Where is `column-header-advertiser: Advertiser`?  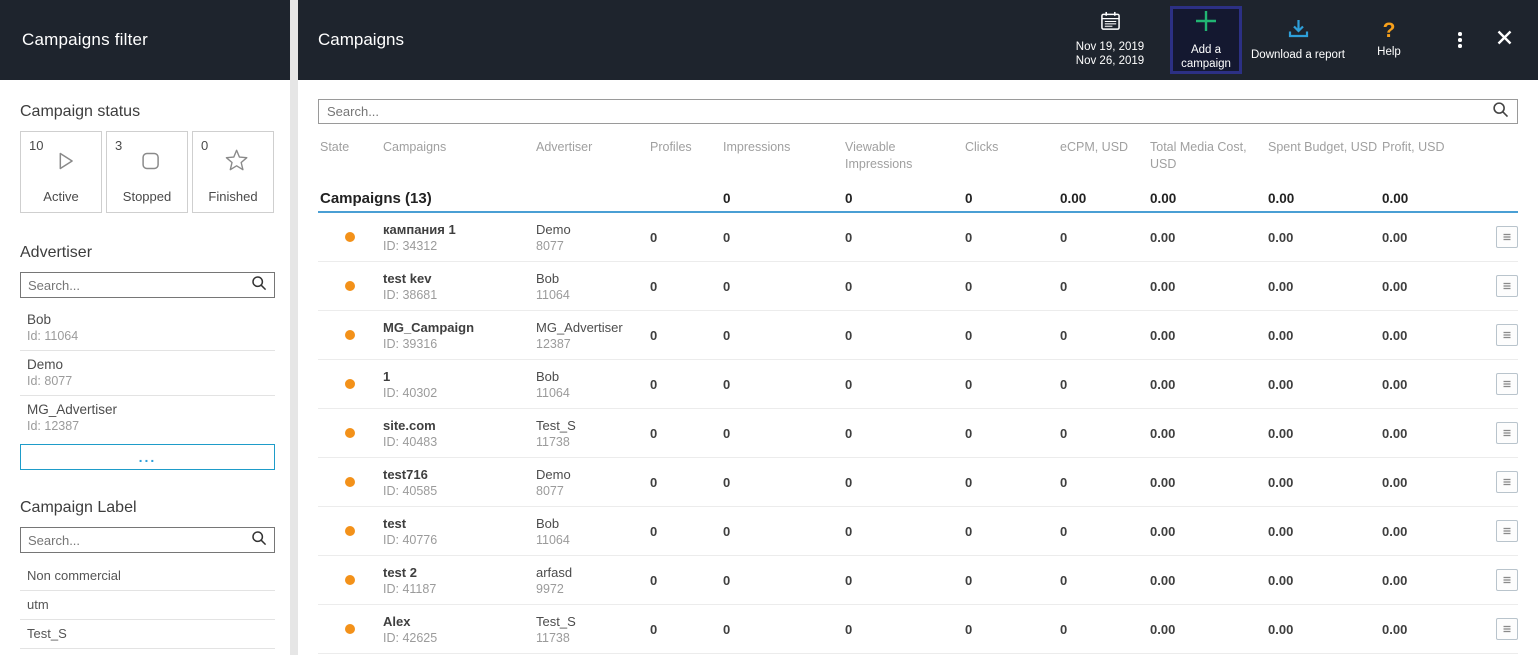 column-header-advertiser: Advertiser is located at coordinates (564, 147).